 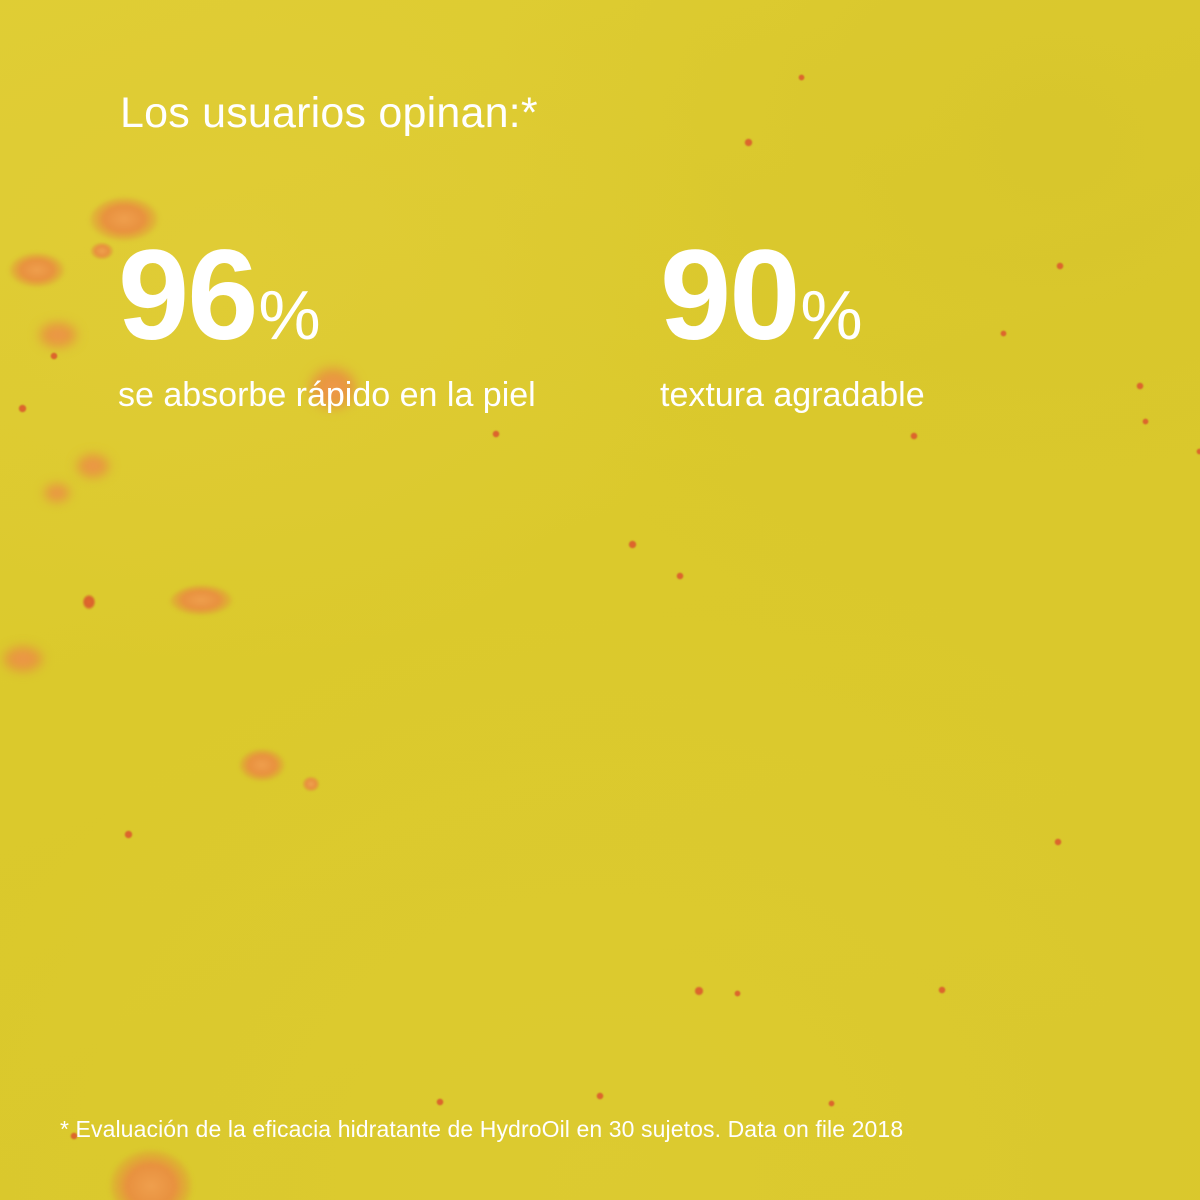 I want to click on stat-value: 90 %, so click(x=870, y=296).